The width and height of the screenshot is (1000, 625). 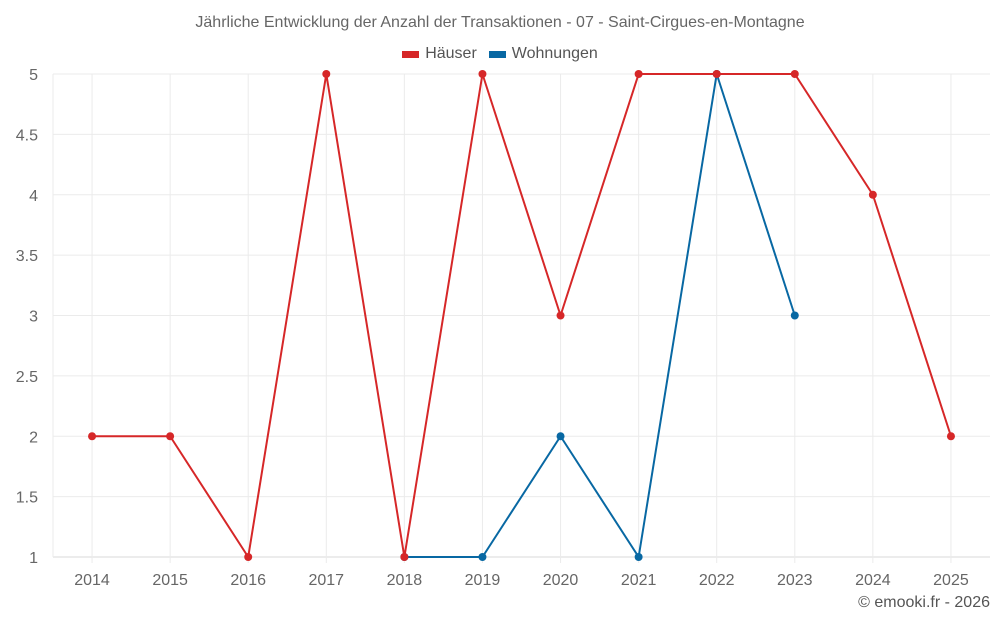 I want to click on legend-item-wohnungen: Wohnungen, so click(x=543, y=54).